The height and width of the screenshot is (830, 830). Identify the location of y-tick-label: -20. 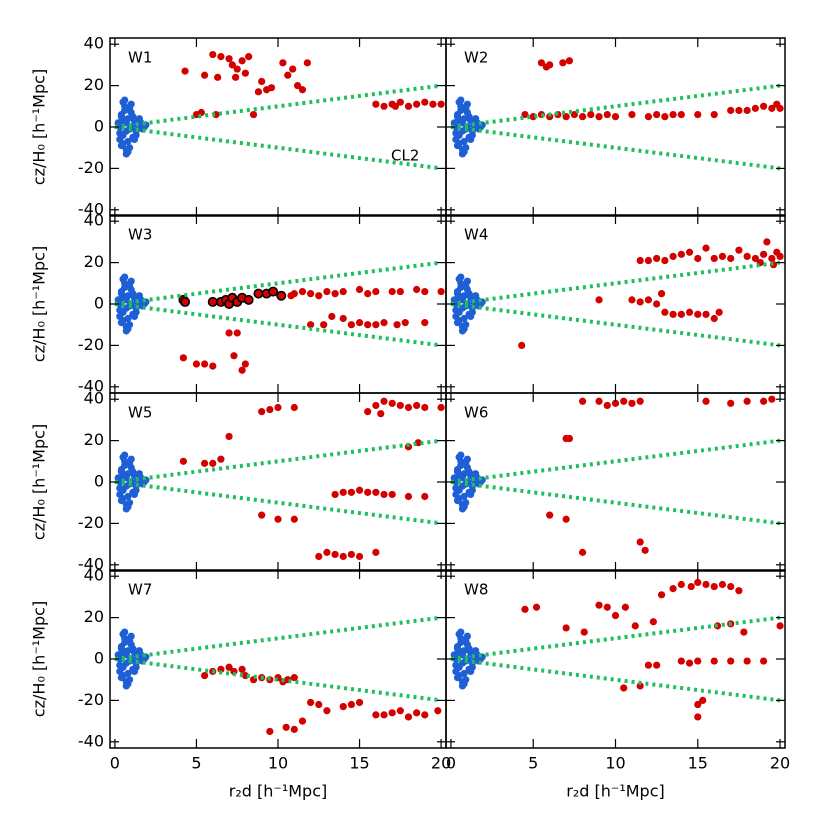
(91, 522).